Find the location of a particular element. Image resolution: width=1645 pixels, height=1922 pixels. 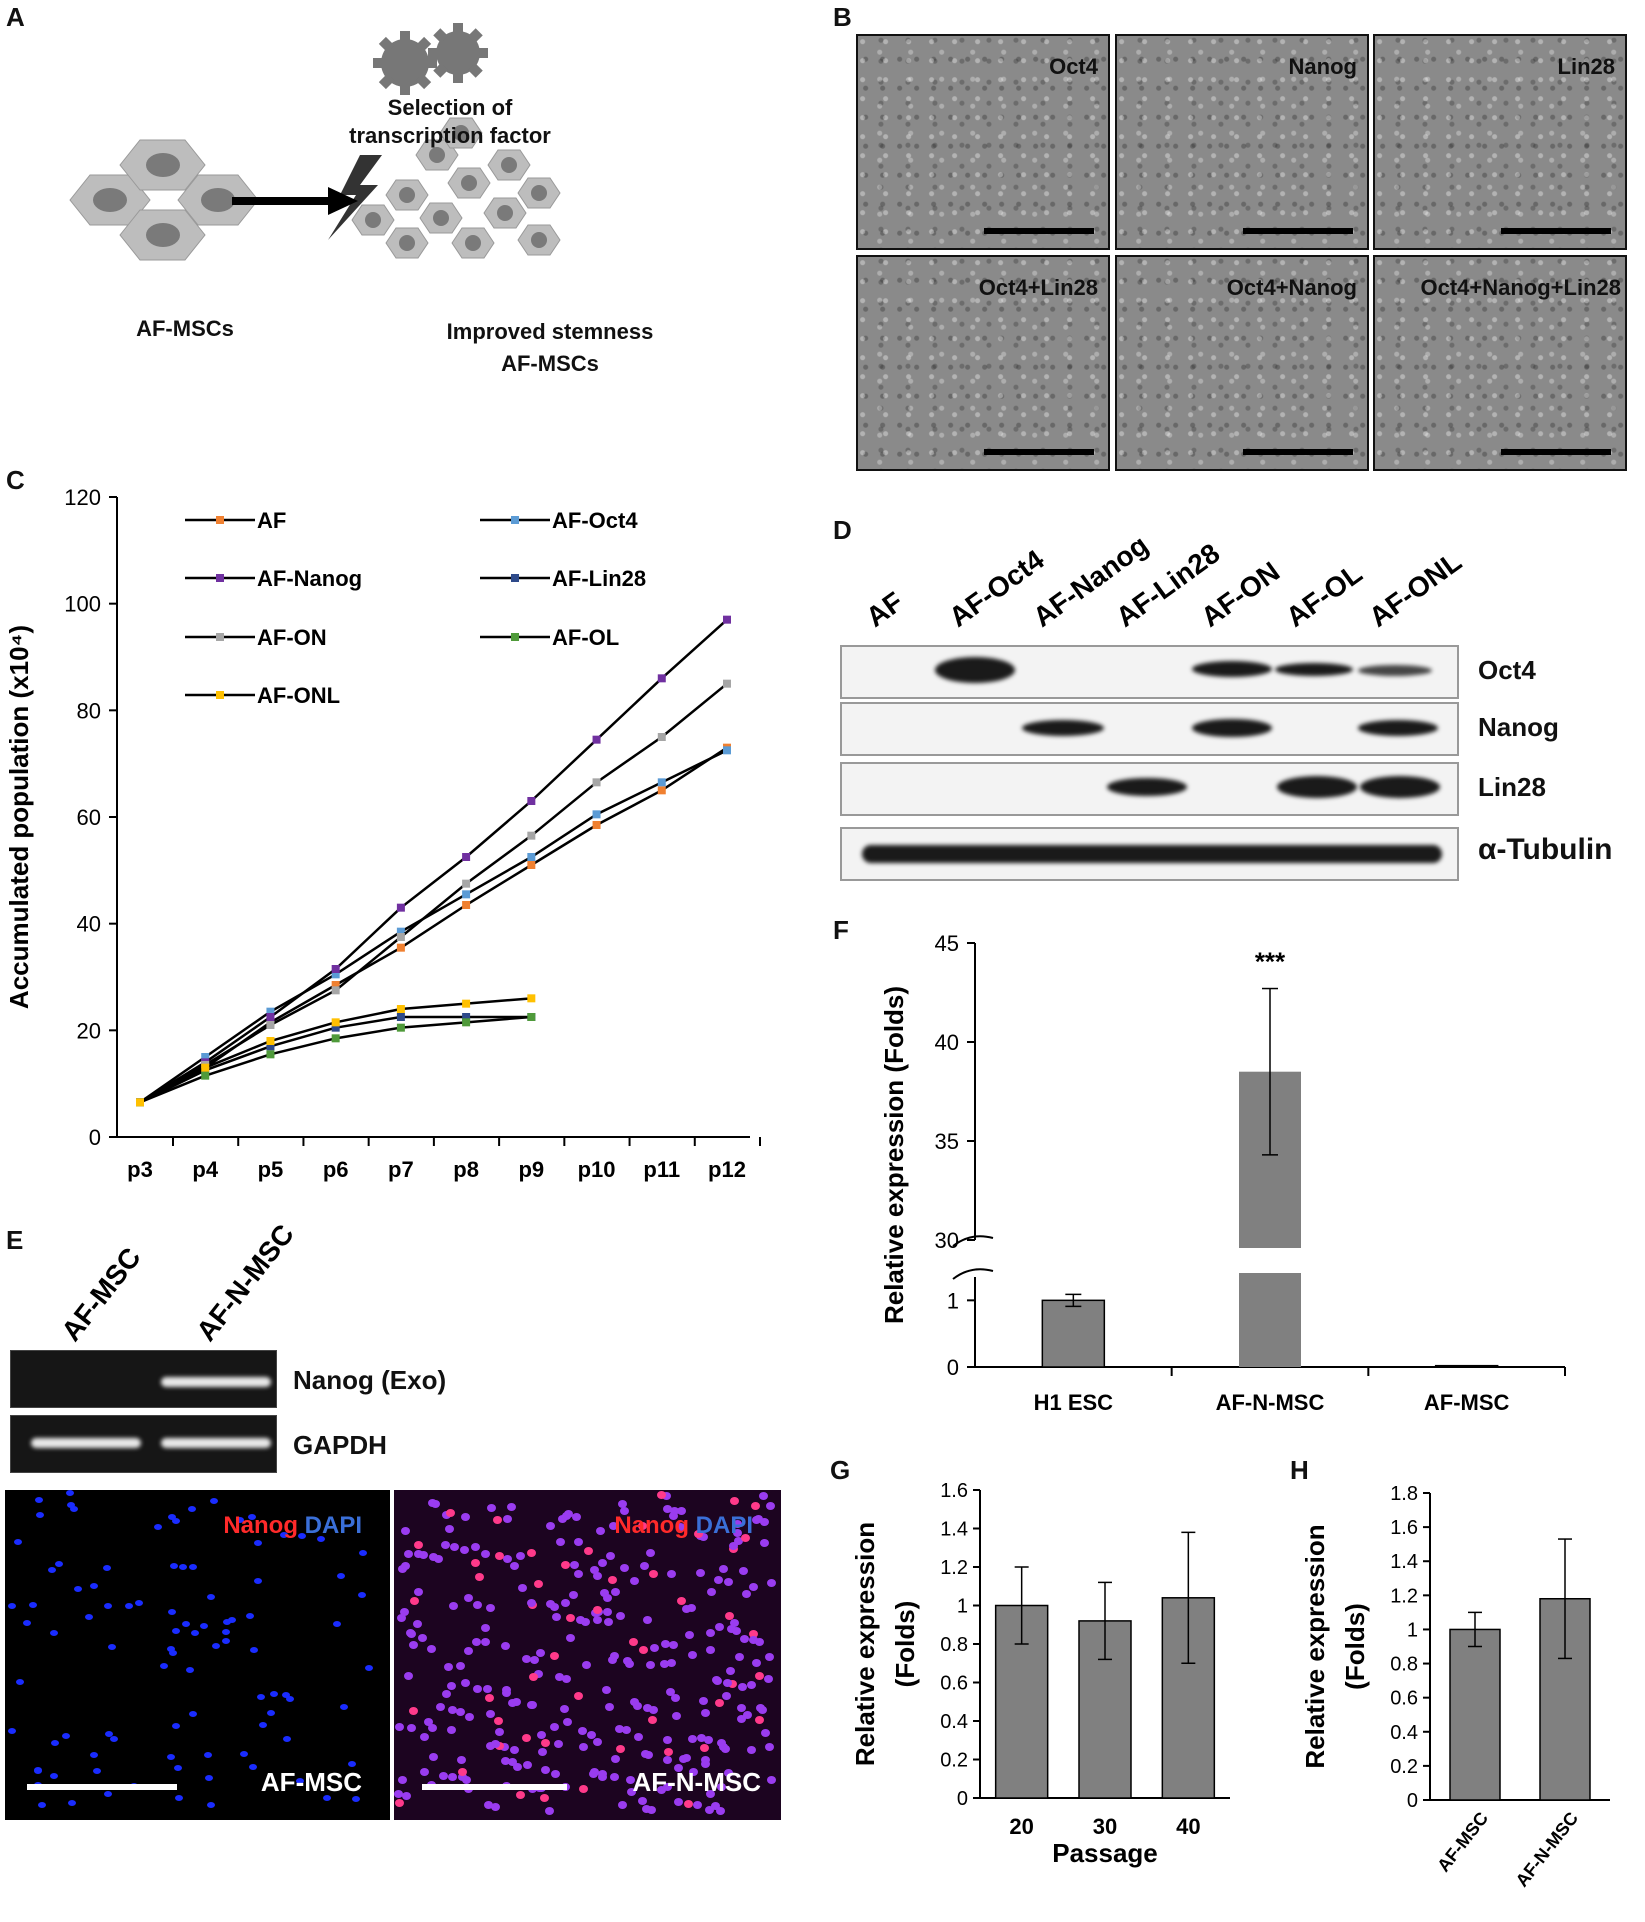

panel-a-letter: A is located at coordinates (15, 17).